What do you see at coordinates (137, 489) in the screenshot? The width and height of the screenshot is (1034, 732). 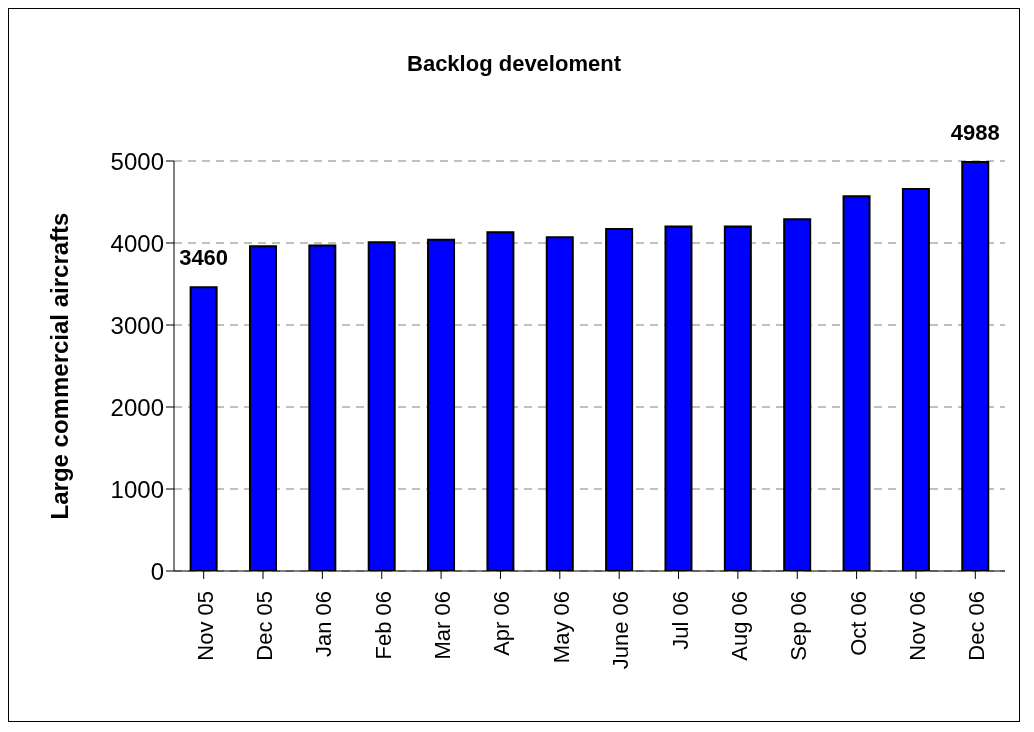 I see `y-tick-label: 1000` at bounding box center [137, 489].